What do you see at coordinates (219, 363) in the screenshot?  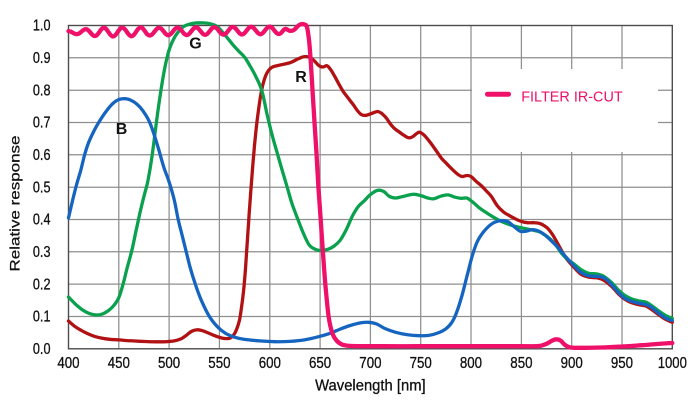 I see `svg-text: 550` at bounding box center [219, 363].